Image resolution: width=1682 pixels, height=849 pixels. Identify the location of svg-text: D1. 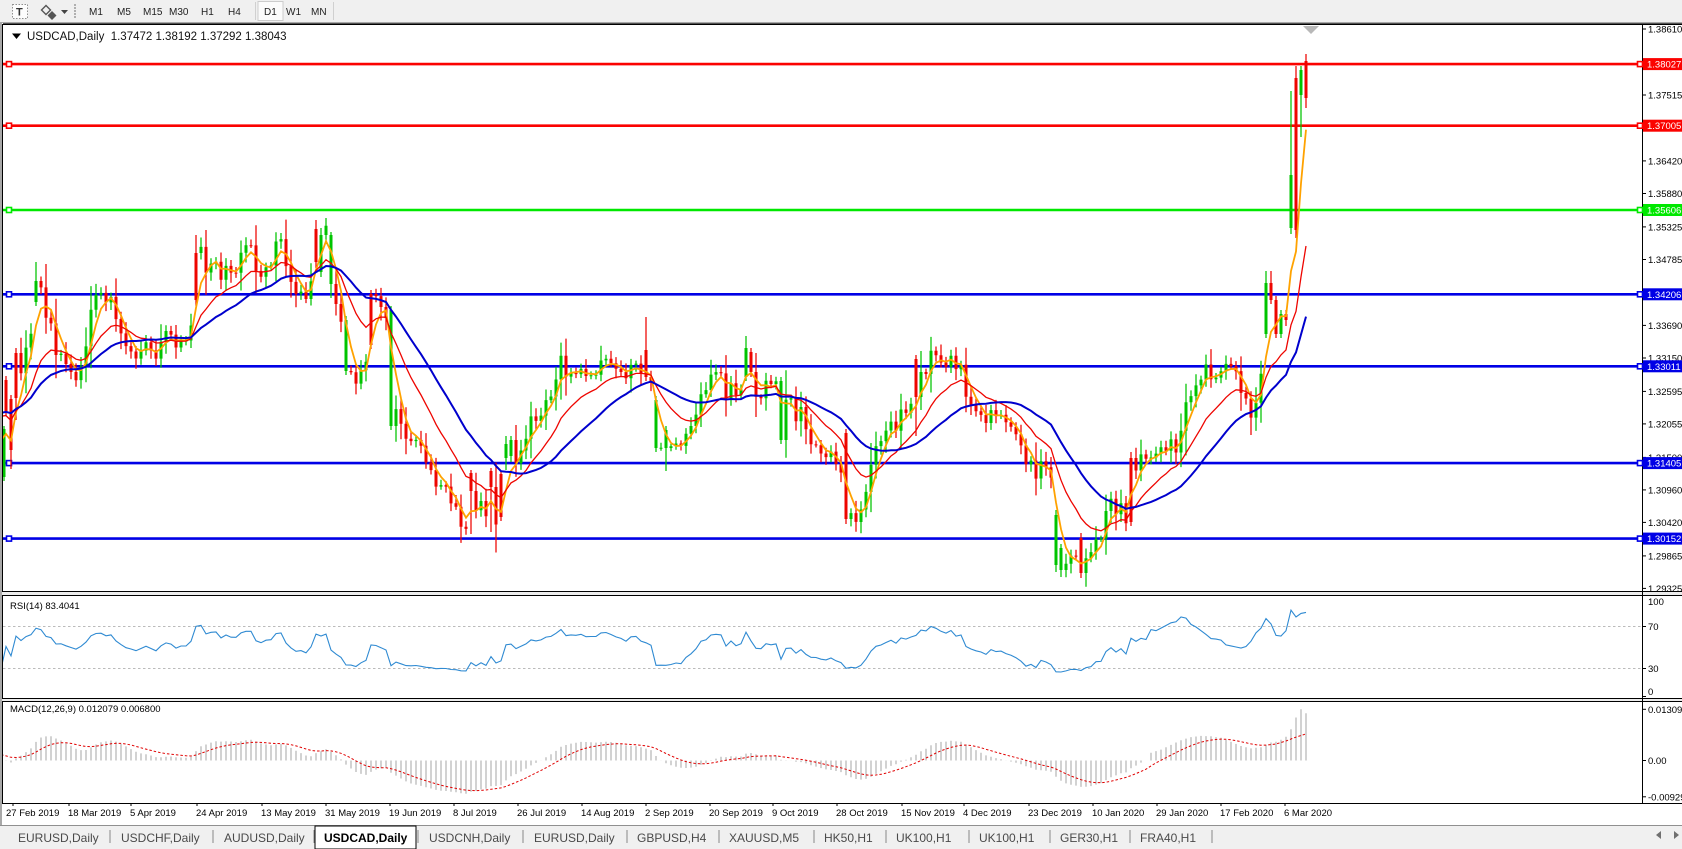
(270, 12).